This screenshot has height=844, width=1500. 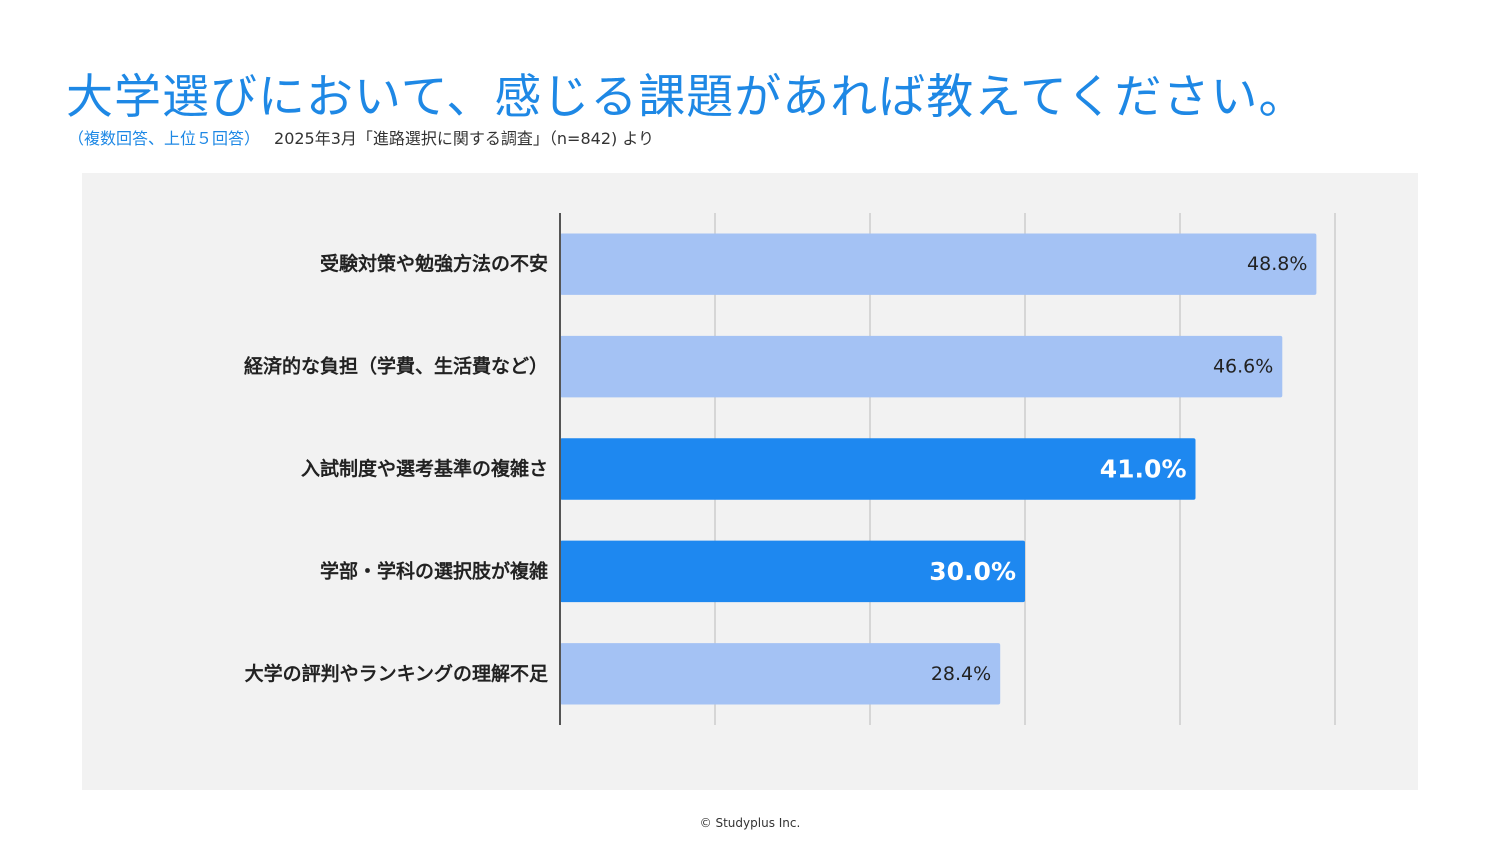 What do you see at coordinates (396, 366) in the screenshot?
I see `category-label: 経済的な負担（学費、生活費など）` at bounding box center [396, 366].